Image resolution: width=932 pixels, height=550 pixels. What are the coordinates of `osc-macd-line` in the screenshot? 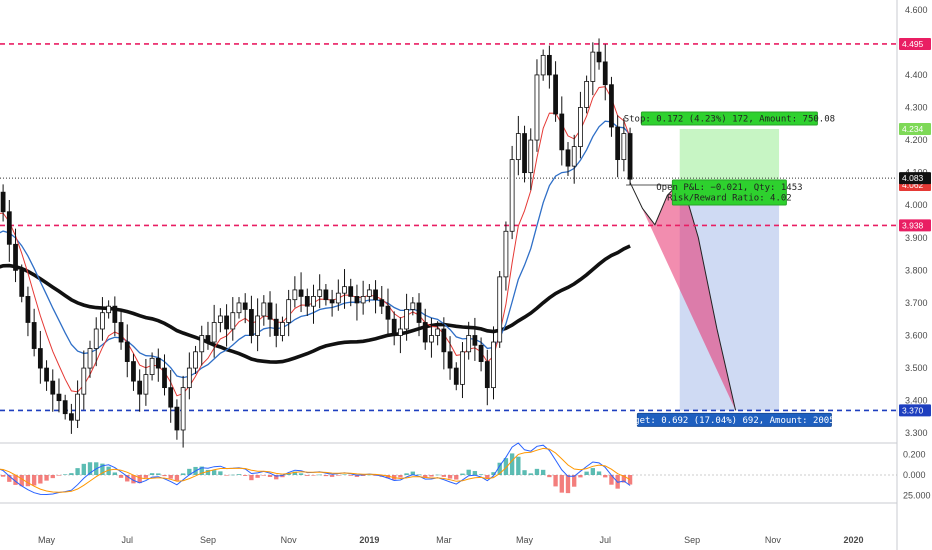 It's located at (315, 469).